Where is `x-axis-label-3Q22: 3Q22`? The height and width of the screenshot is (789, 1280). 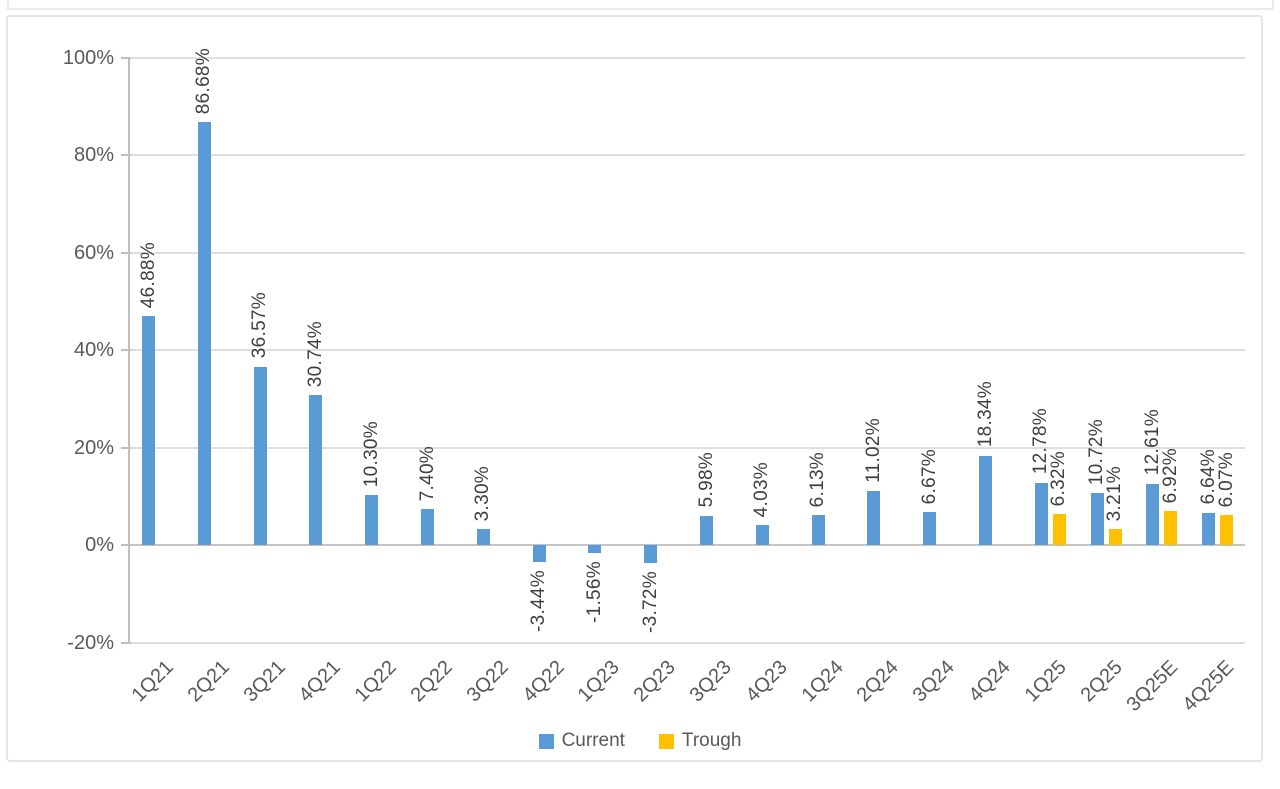 x-axis-label-3Q22: 3Q22 is located at coordinates (487, 681).